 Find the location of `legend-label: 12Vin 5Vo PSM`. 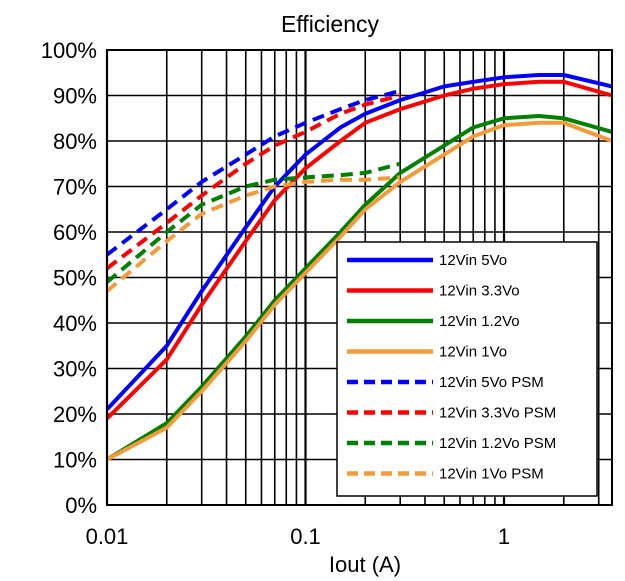

legend-label: 12Vin 5Vo PSM is located at coordinates (491, 382).